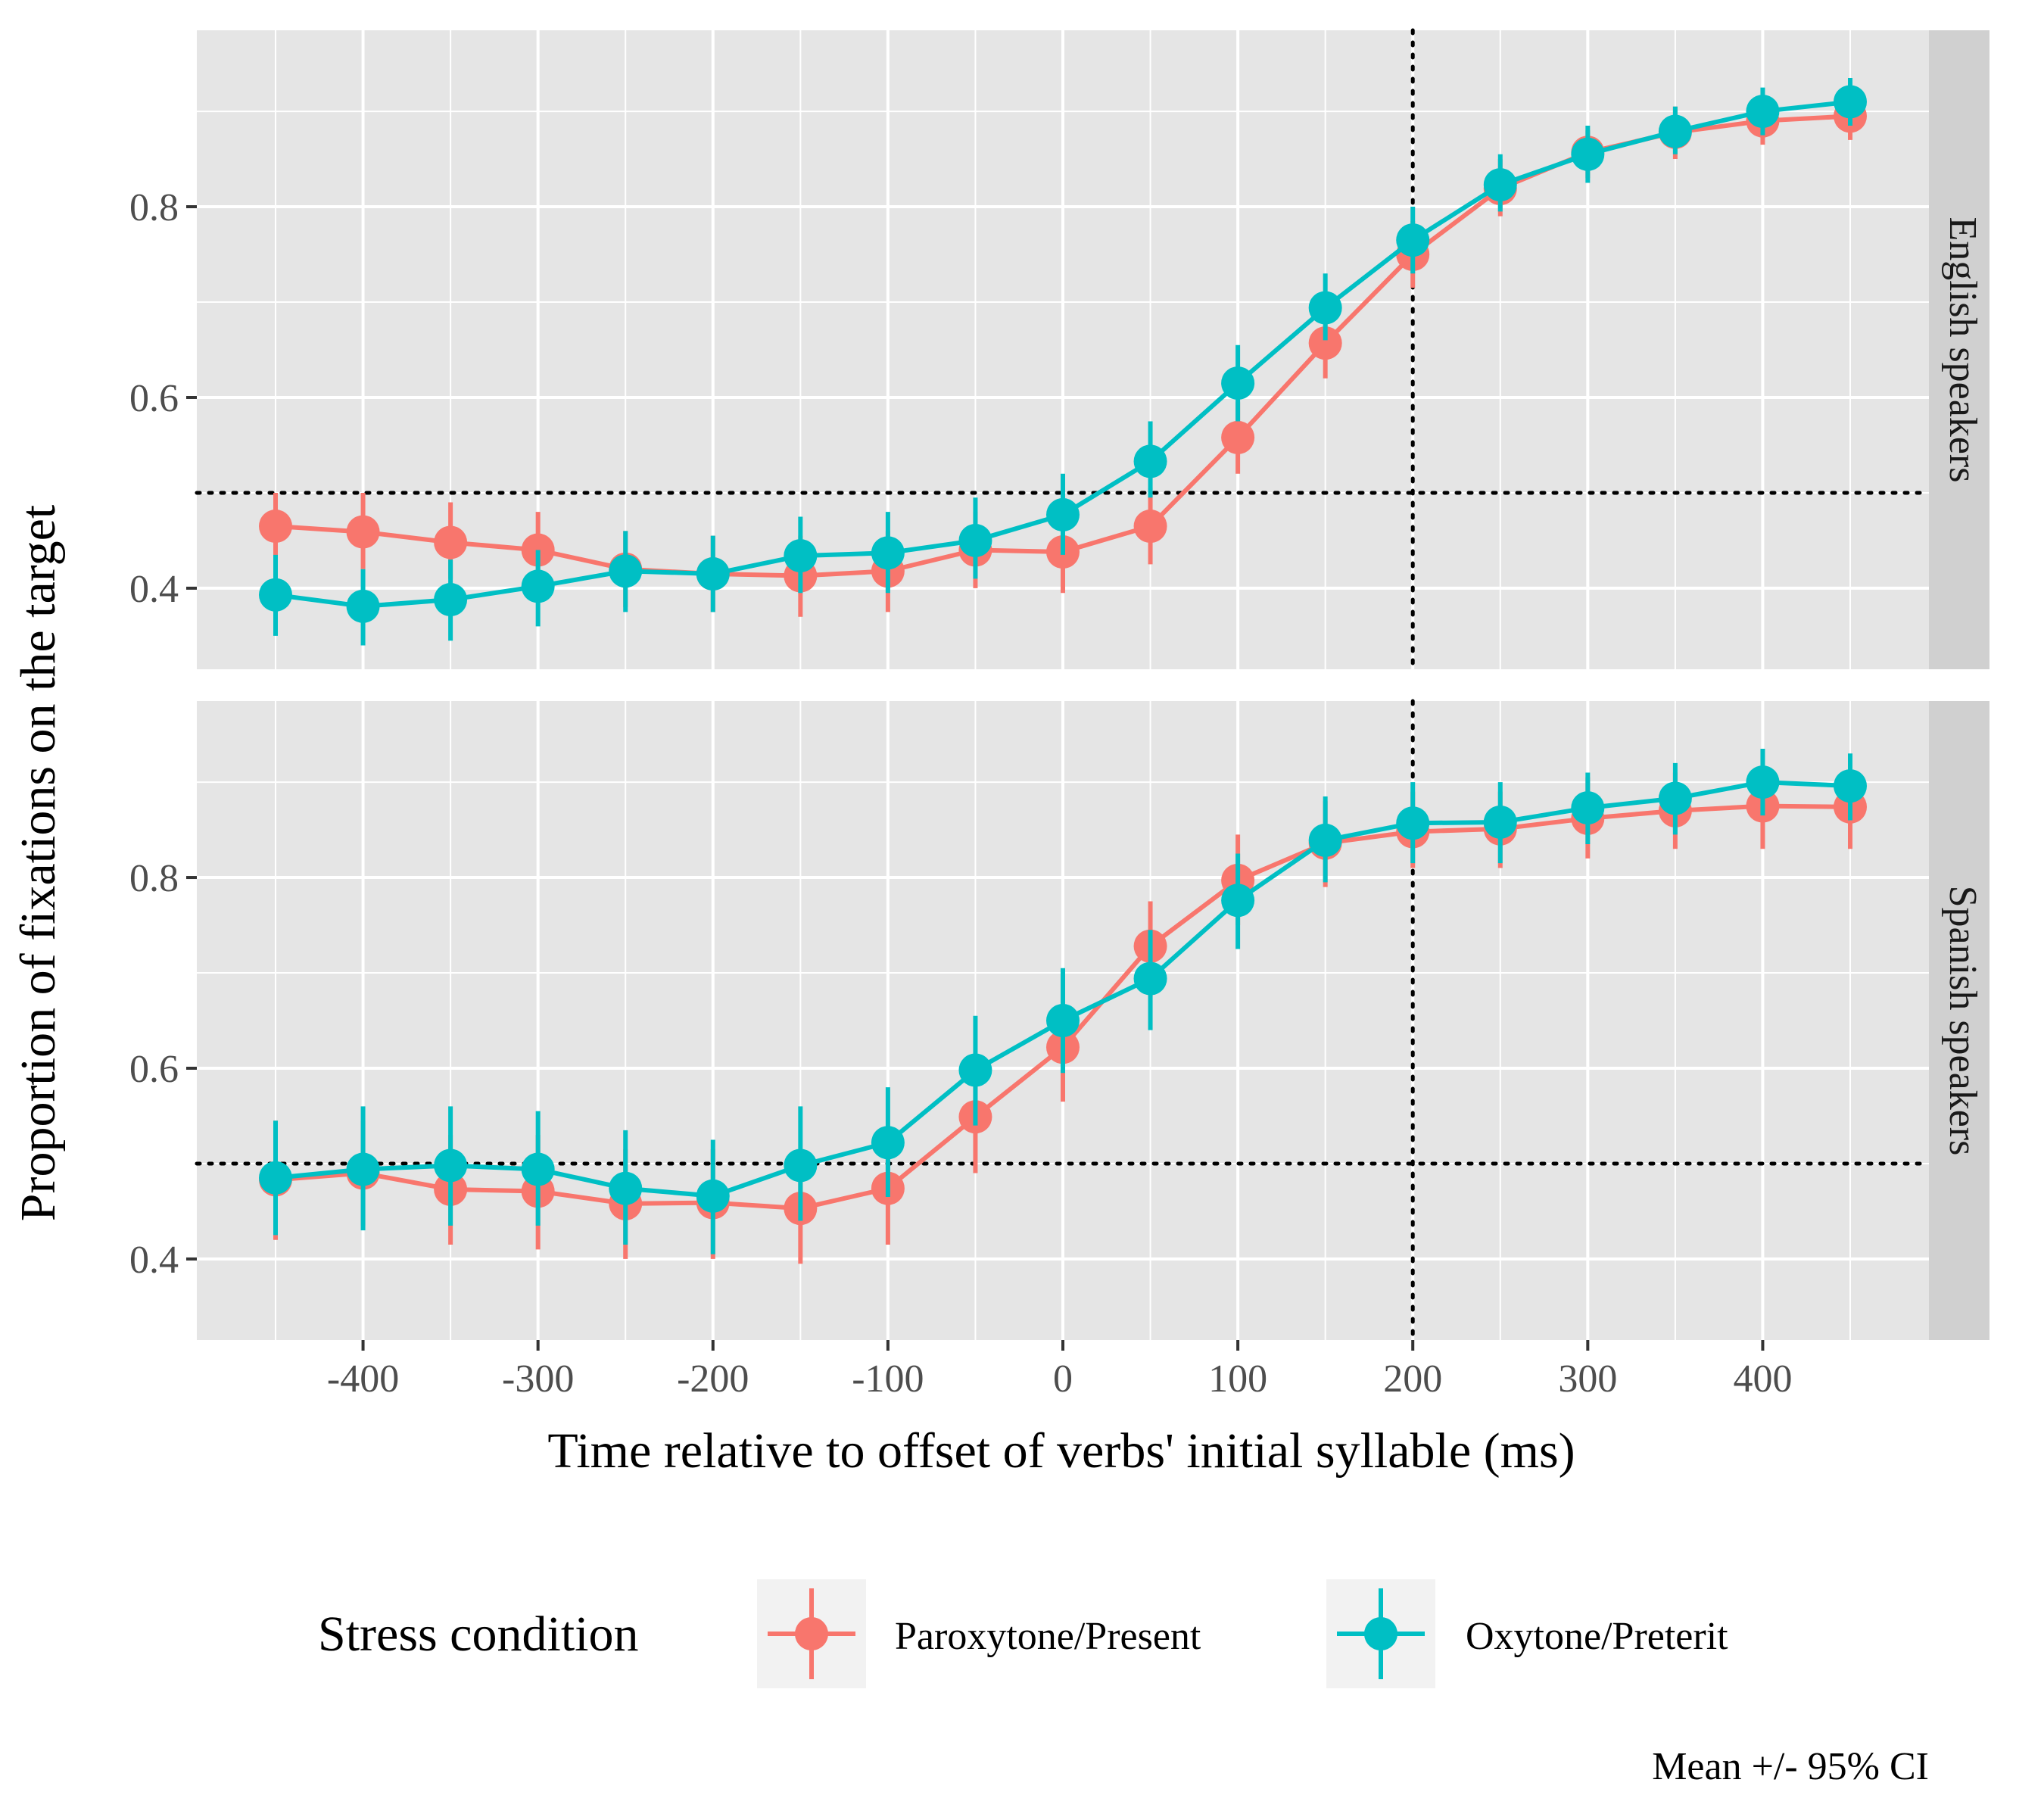 The image size is (2044, 1817). What do you see at coordinates (713, 1379) in the screenshot?
I see `x-tick-label: -200` at bounding box center [713, 1379].